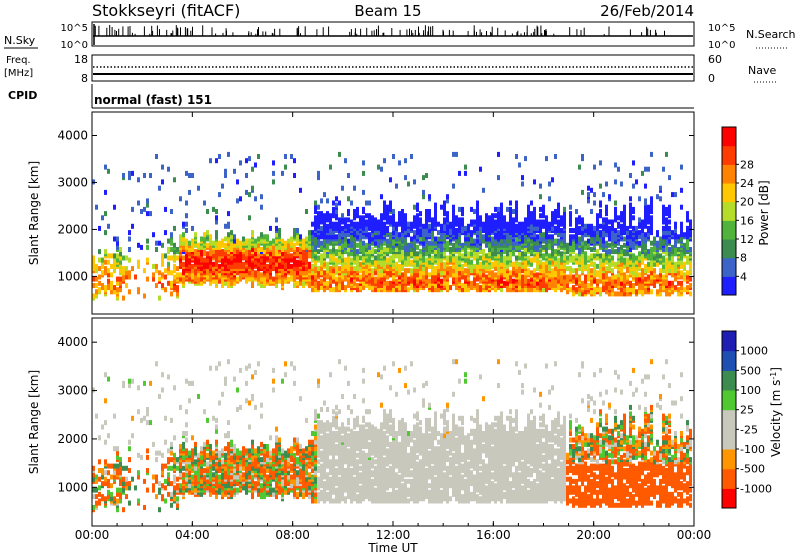 This screenshot has width=800, height=554. What do you see at coordinates (762, 70) in the screenshot?
I see `nave-label: Nave` at bounding box center [762, 70].